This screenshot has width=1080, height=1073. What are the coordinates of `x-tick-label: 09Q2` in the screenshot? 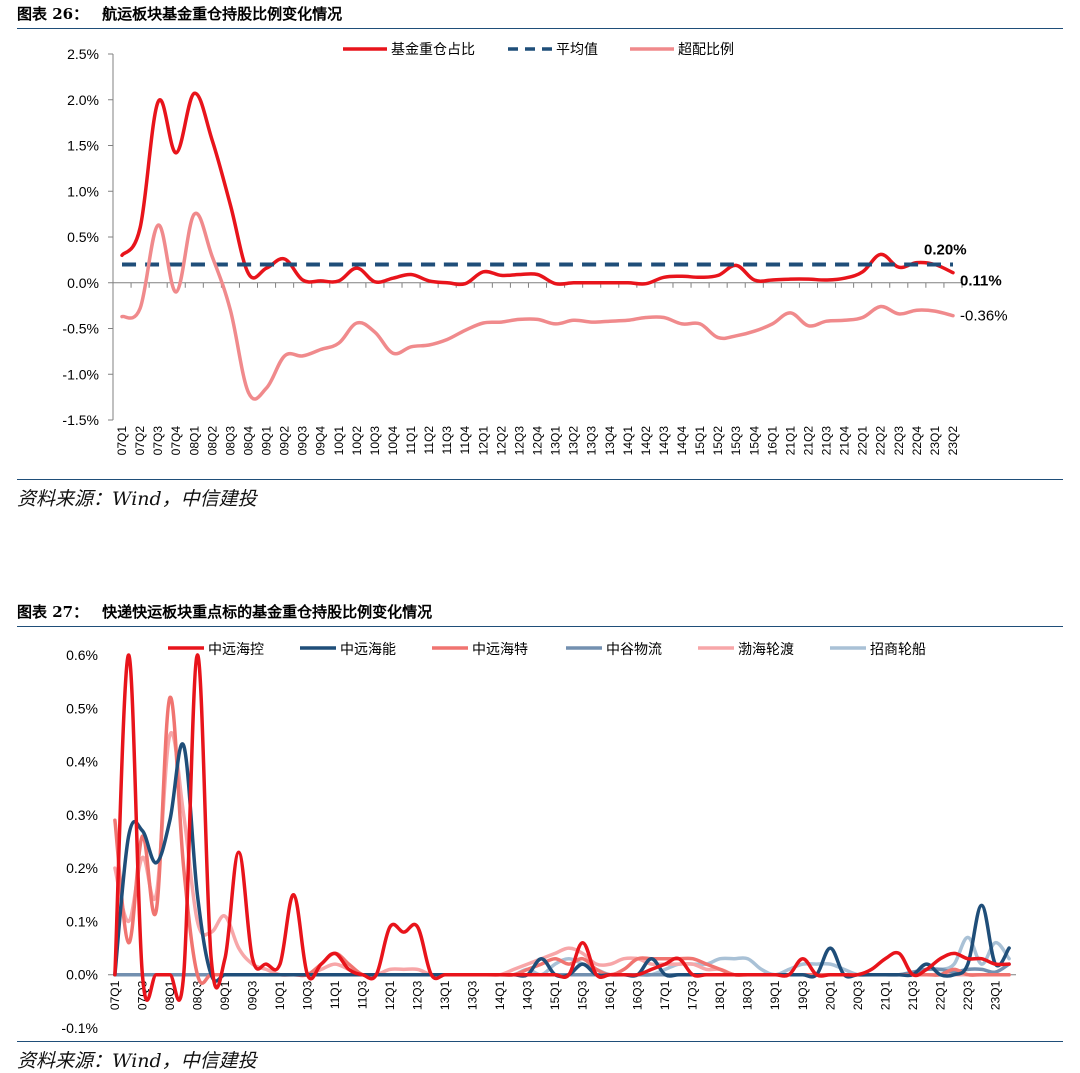 It's located at (285, 441).